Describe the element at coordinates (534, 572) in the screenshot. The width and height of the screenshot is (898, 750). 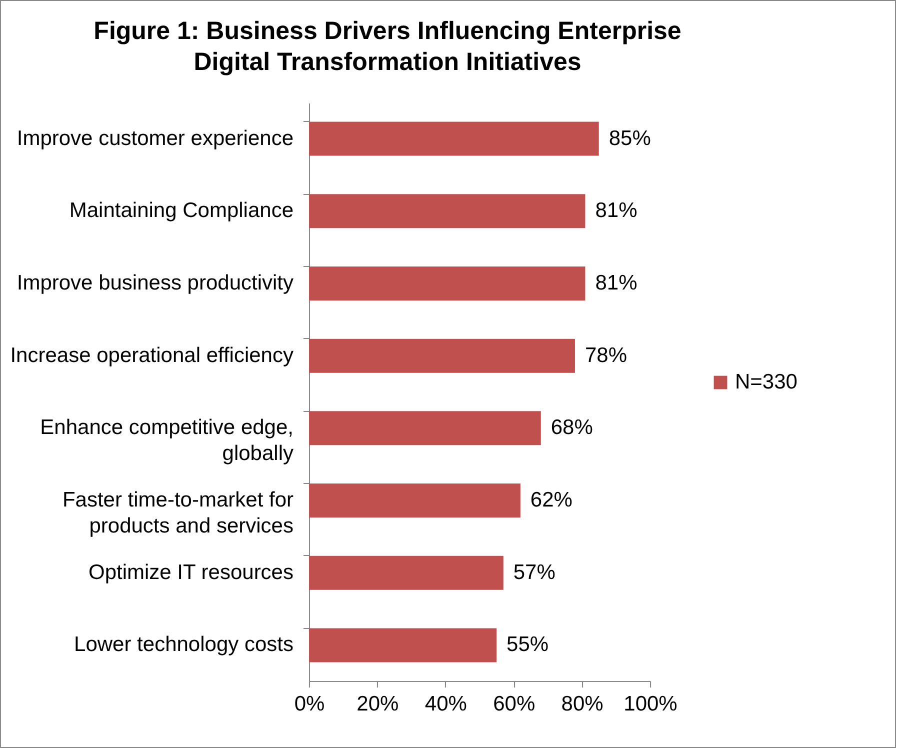
I see `data-label: 57%` at that location.